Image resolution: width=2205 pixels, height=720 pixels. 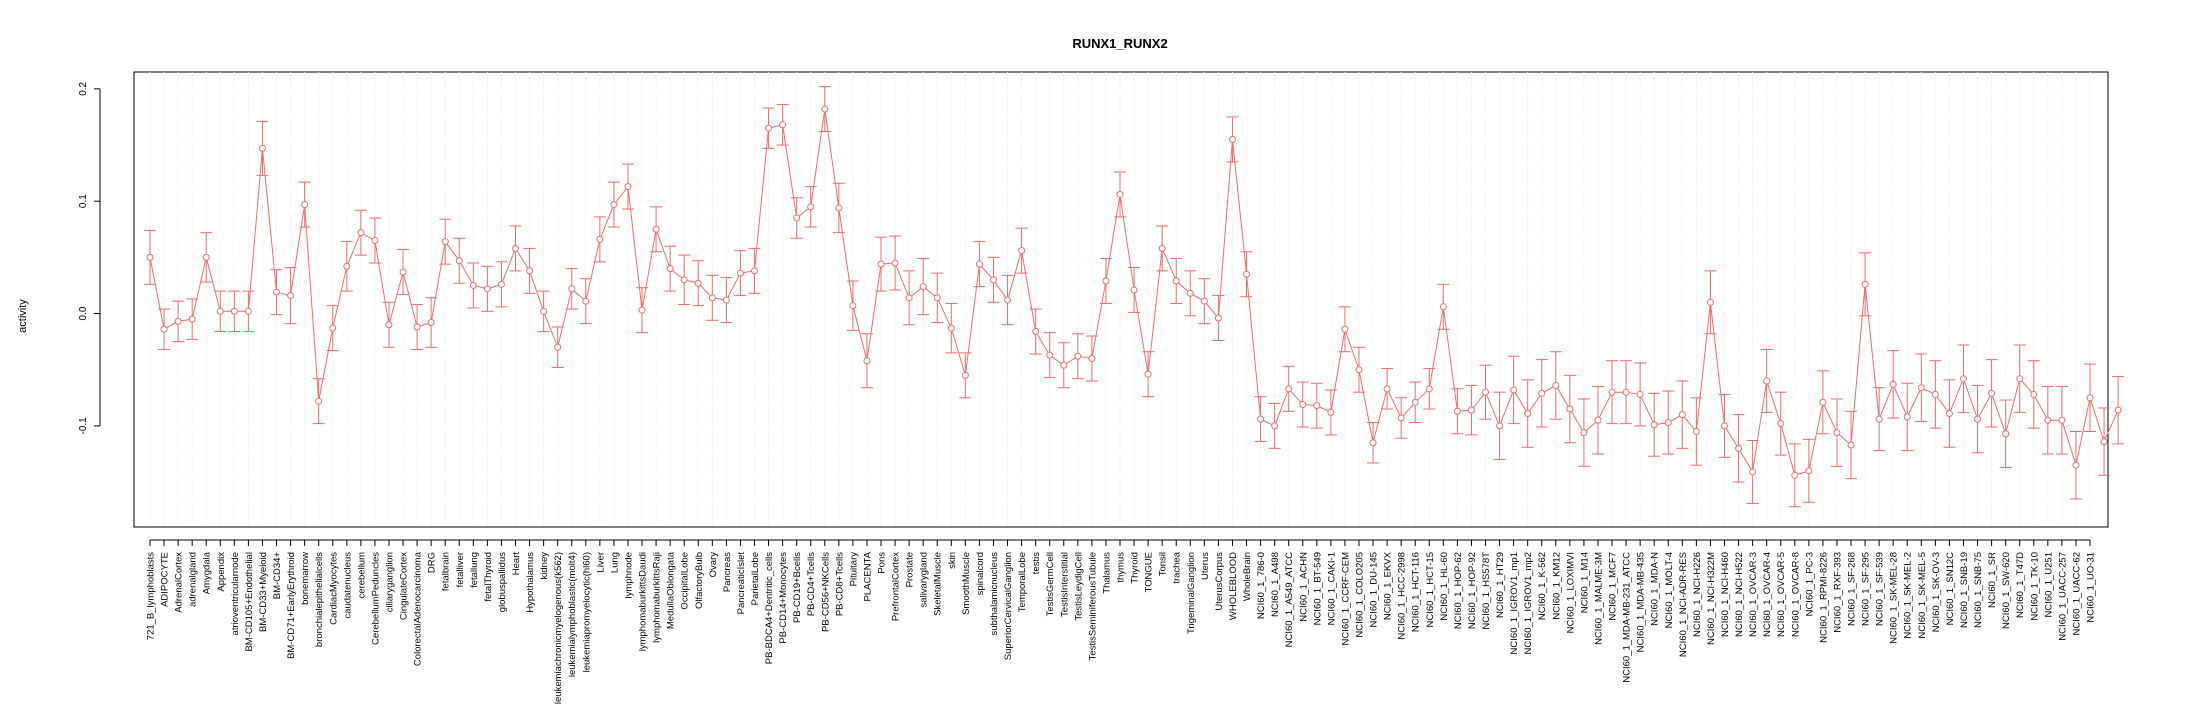 What do you see at coordinates (1345, 599) in the screenshot?
I see `x-tick-label: NCI60_1_CCRF-CEM` at bounding box center [1345, 599].